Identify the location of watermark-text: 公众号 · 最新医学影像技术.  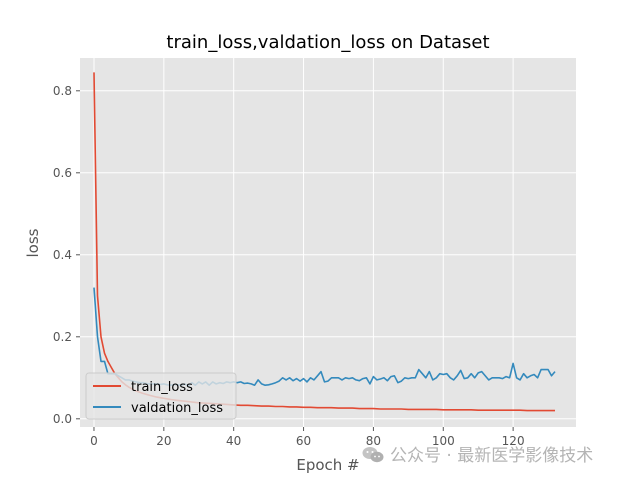
(492, 456).